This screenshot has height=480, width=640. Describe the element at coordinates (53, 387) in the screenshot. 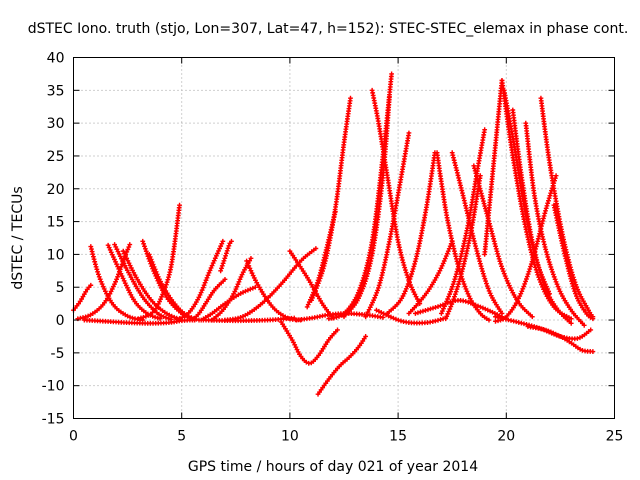

I see `y-tick-label: -10` at that location.